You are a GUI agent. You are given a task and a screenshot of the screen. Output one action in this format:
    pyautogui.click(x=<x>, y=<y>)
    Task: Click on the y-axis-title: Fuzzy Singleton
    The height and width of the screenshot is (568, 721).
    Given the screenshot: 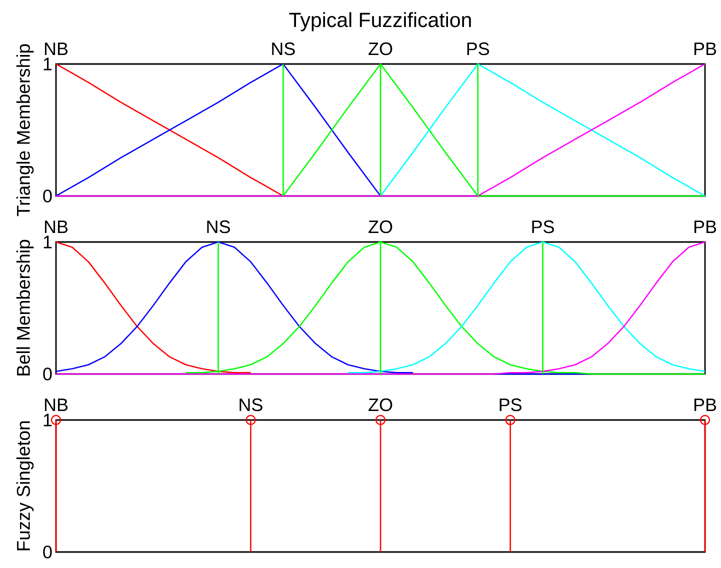 What is the action you would take?
    pyautogui.click(x=25, y=485)
    